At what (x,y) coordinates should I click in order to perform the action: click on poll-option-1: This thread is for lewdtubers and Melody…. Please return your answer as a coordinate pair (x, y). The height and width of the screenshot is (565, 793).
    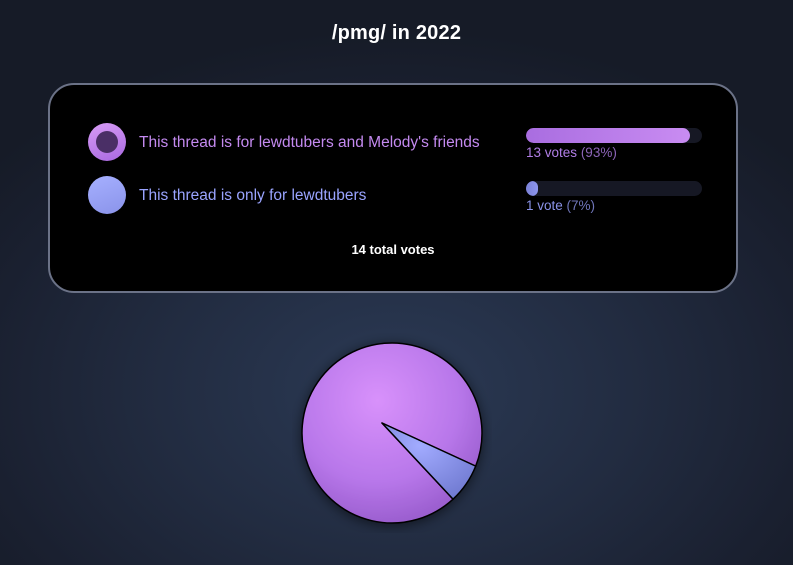
    Looking at the image, I should click on (393, 144).